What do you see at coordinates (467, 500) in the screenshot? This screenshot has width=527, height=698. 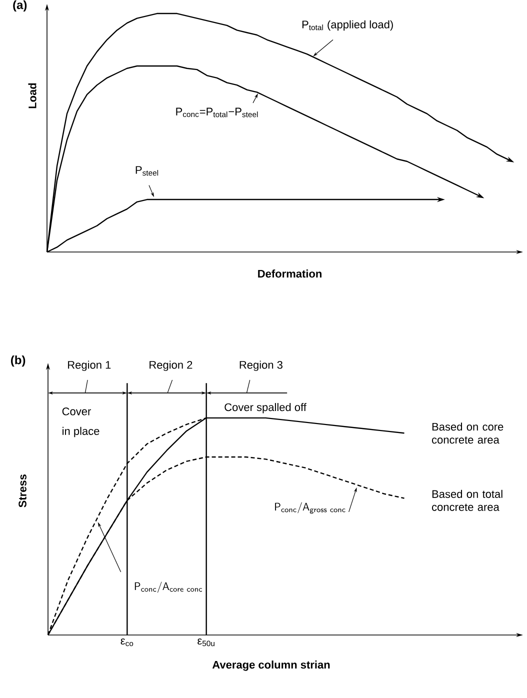 I see `text: Based on total concrete area` at bounding box center [467, 500].